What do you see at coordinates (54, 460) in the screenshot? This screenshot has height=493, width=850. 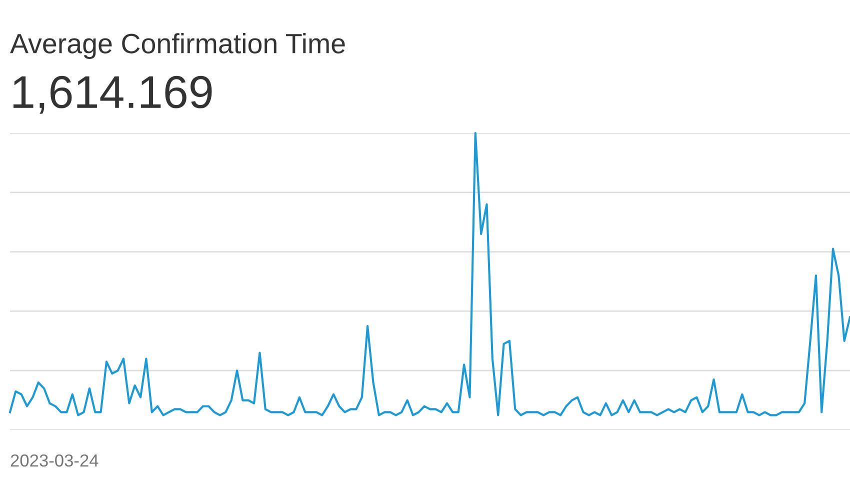 I see `text: 2023-03-24` at bounding box center [54, 460].